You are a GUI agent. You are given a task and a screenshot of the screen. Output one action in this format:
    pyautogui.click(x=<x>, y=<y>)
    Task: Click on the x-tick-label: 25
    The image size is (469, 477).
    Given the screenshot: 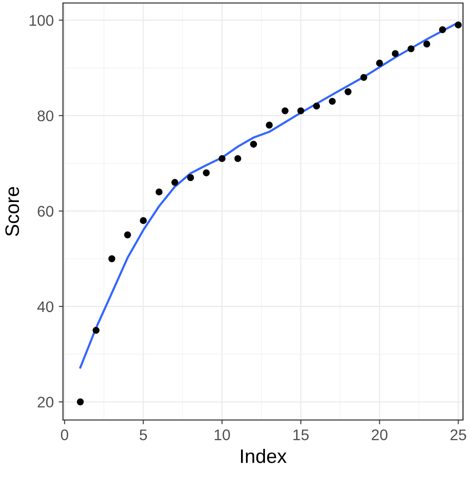 What is the action you would take?
    pyautogui.click(x=458, y=434)
    